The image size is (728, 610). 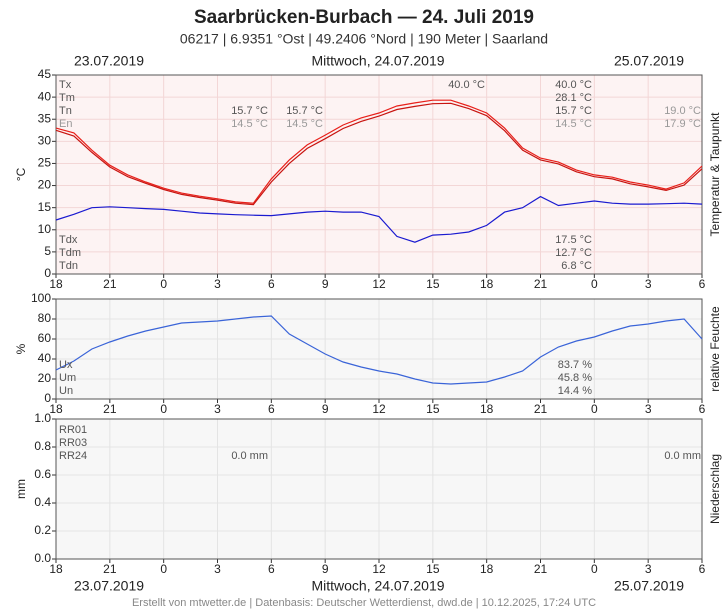 What do you see at coordinates (66, 391) in the screenshot?
I see `annotation: Un` at bounding box center [66, 391].